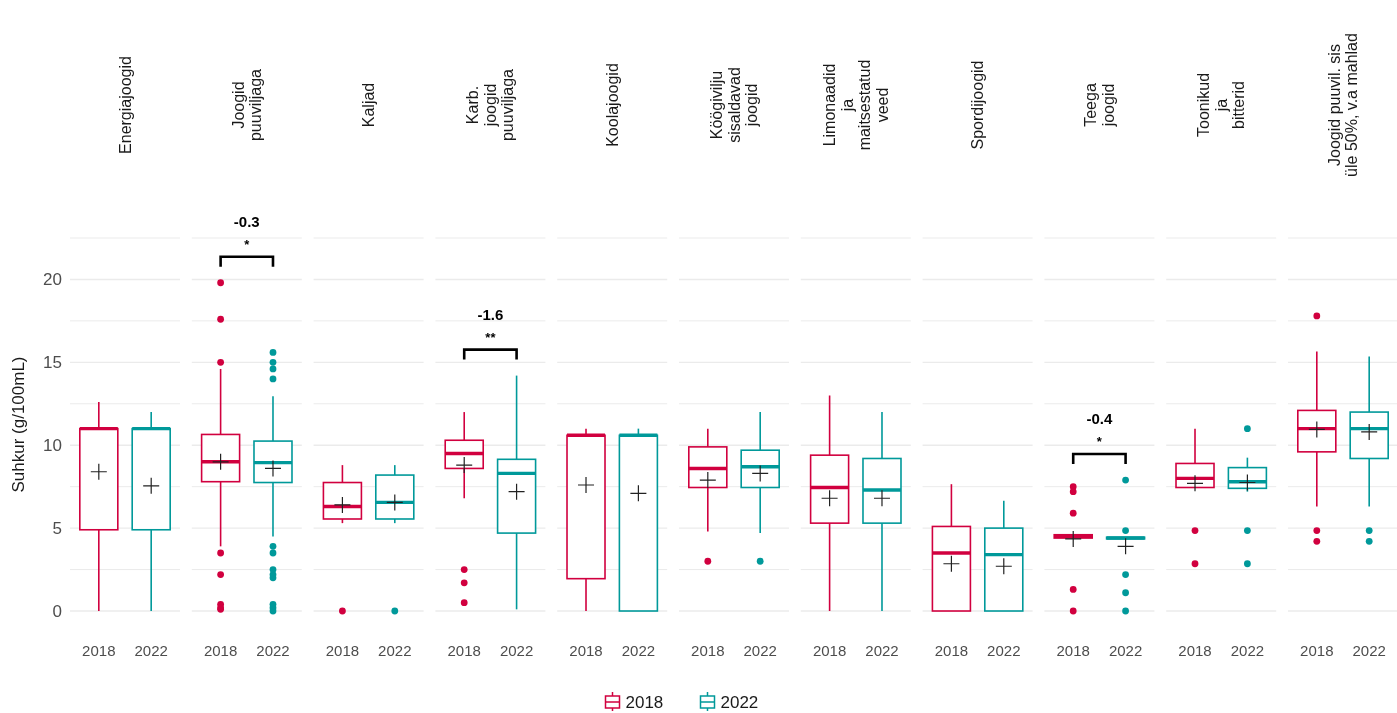 The width and height of the screenshot is (1397, 713). What do you see at coordinates (1099, 419) in the screenshot?
I see `annotation: -0.4` at bounding box center [1099, 419].